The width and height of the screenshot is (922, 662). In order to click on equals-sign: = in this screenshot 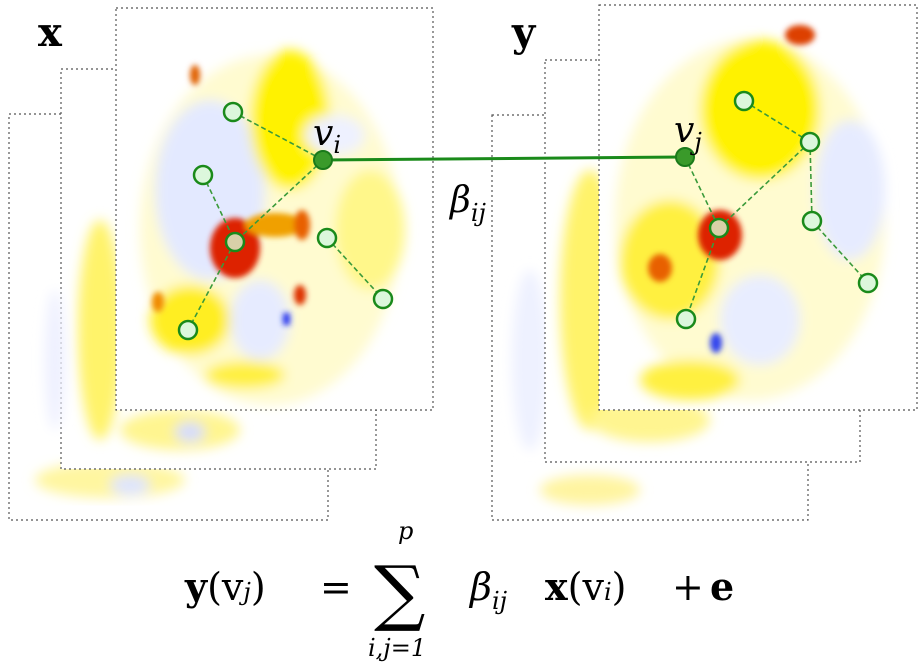, I will do `click(336, 587)`.